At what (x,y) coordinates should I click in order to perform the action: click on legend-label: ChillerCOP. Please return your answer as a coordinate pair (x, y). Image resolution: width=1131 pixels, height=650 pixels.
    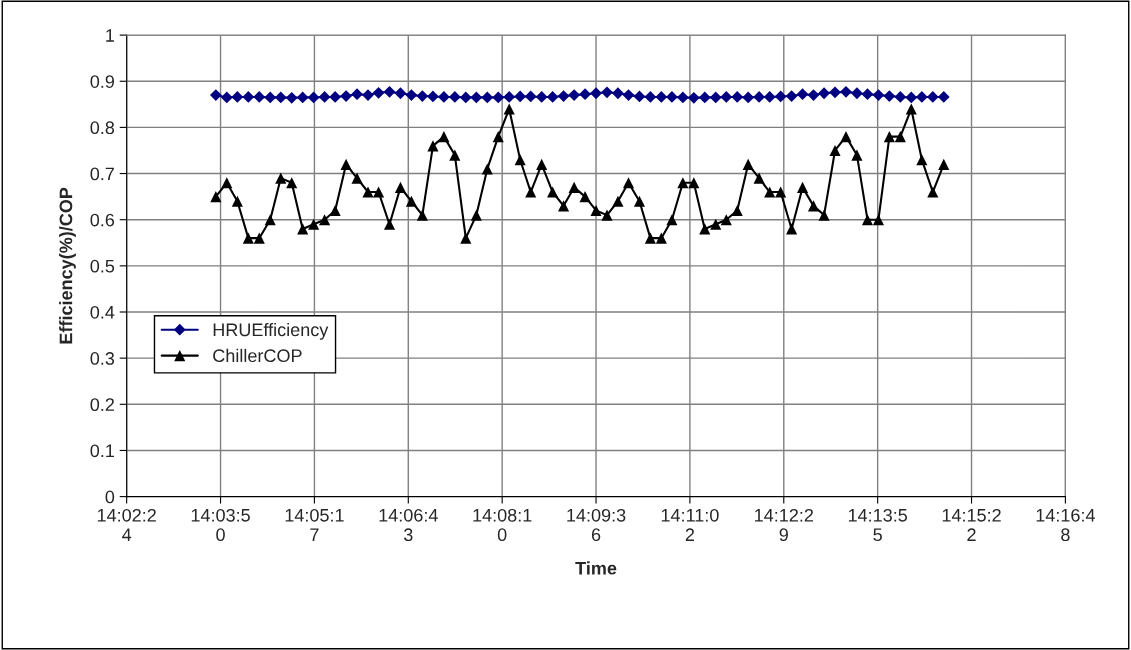
    Looking at the image, I should click on (257, 355).